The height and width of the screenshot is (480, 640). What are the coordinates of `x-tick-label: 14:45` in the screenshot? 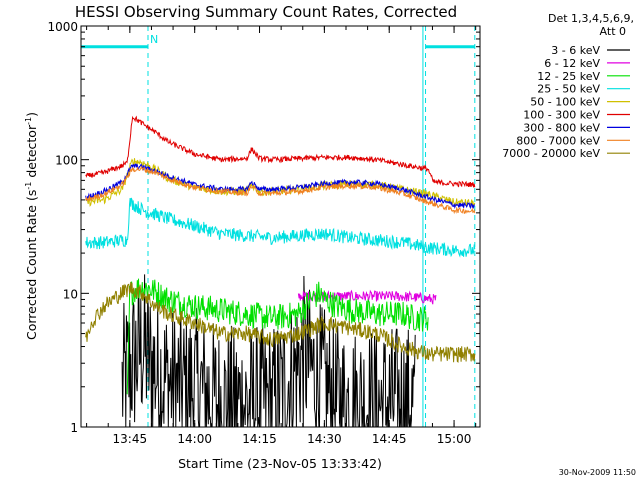 It's located at (389, 439).